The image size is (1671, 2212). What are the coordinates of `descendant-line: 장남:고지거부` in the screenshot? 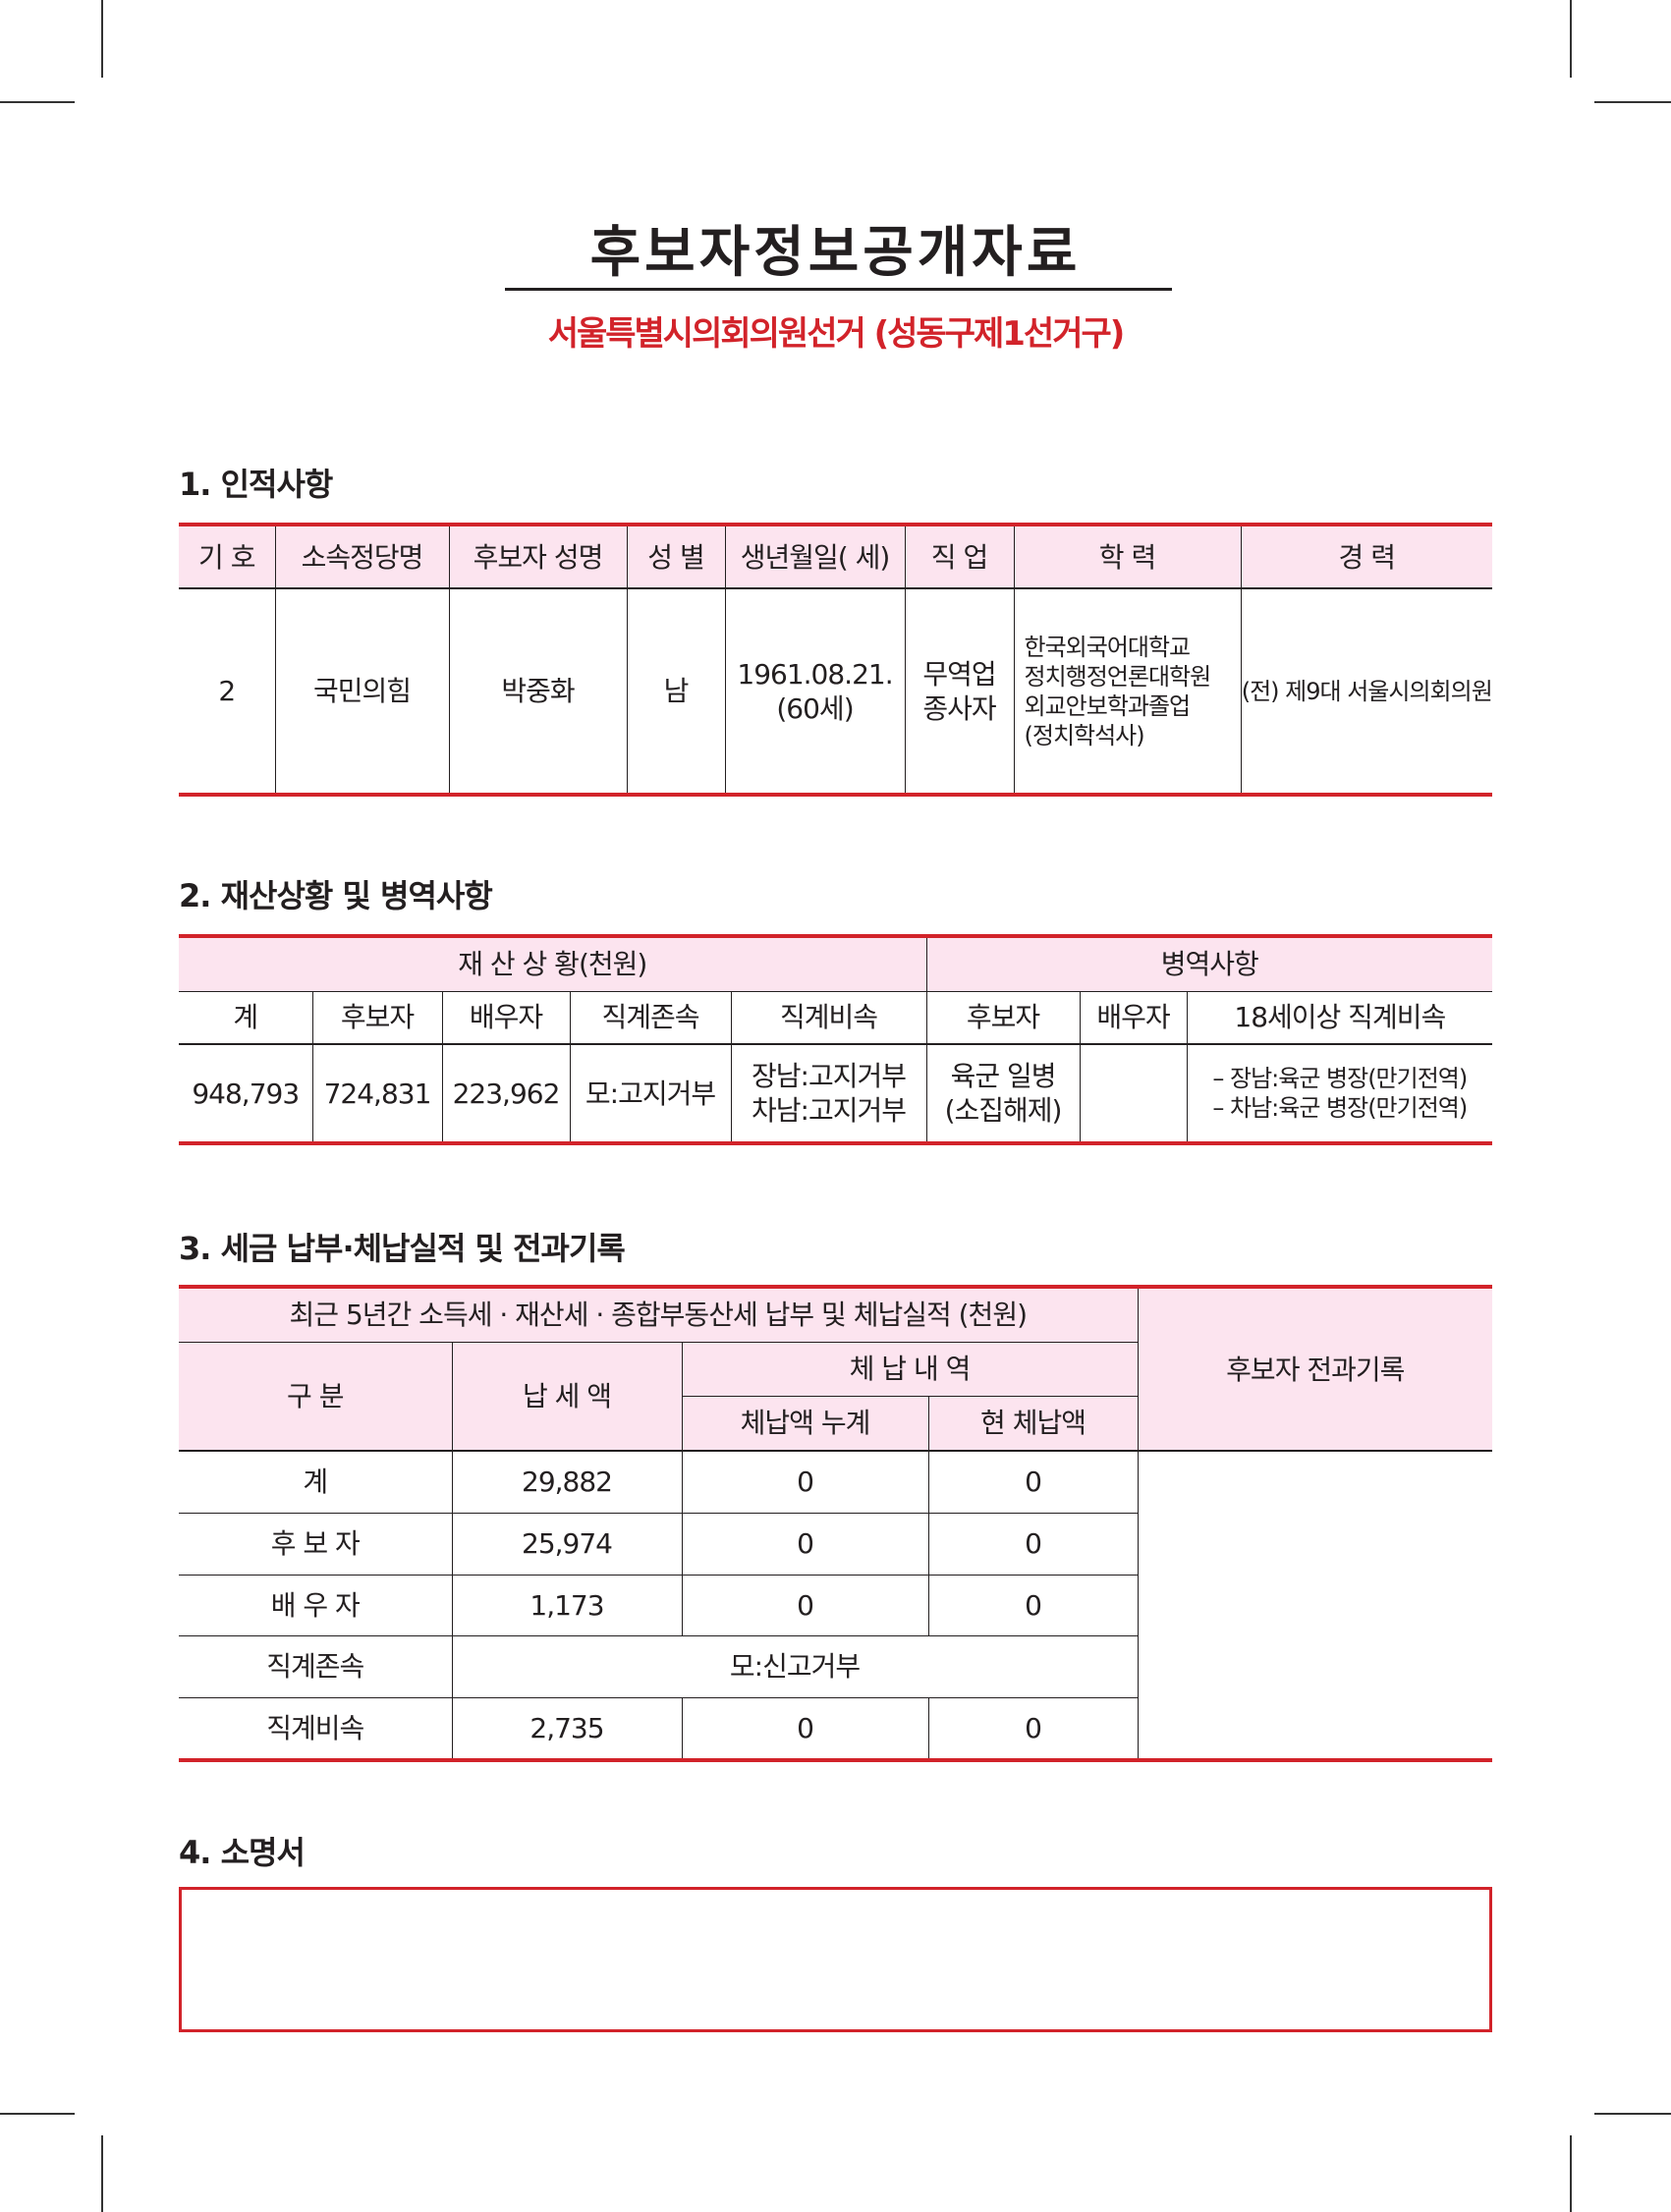 It's located at (830, 1076).